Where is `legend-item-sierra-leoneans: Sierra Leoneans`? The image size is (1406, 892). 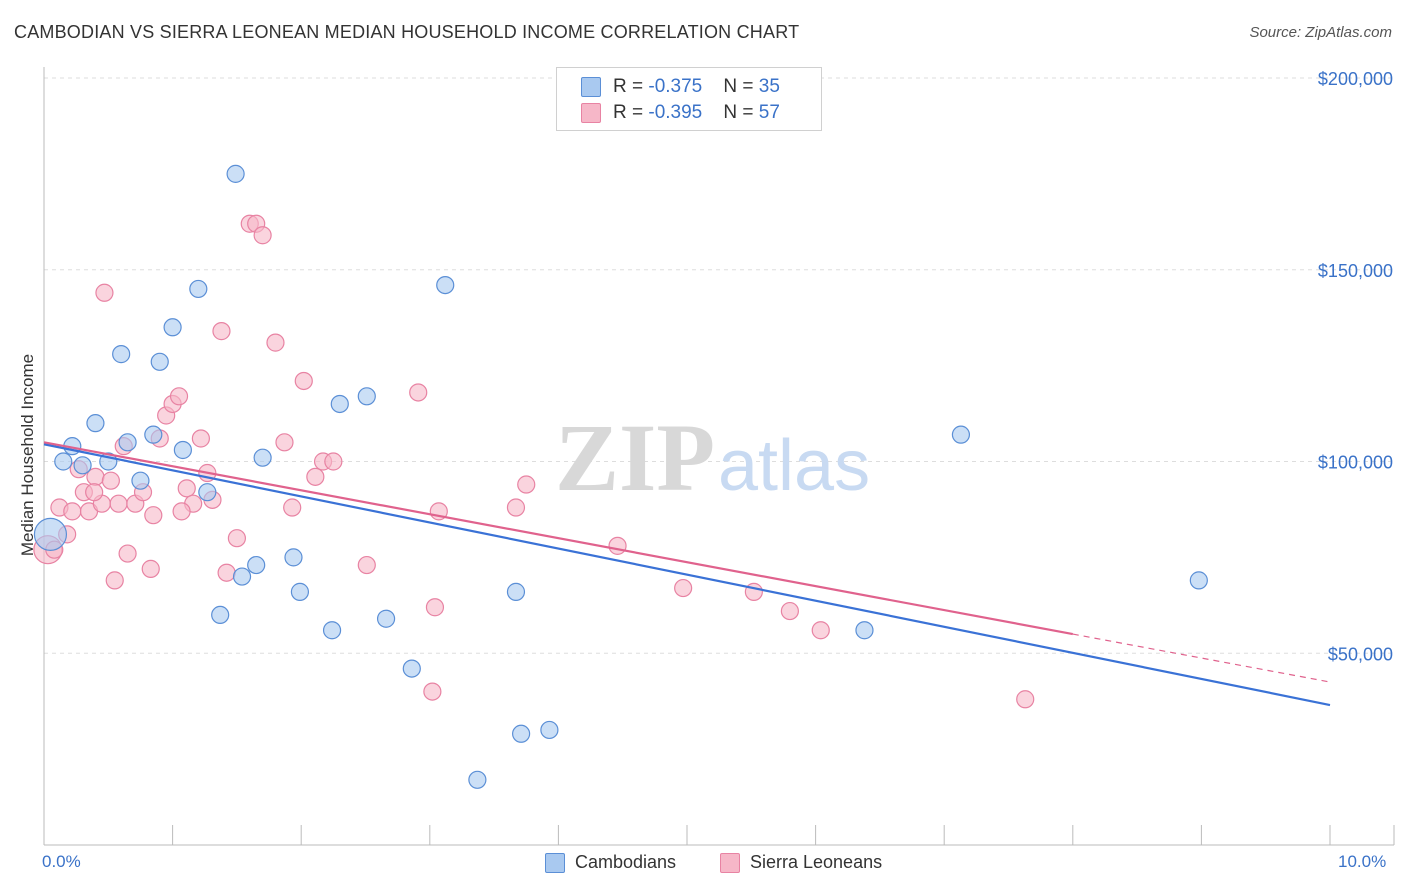 legend-item-sierra-leoneans: Sierra Leoneans is located at coordinates (801, 862).